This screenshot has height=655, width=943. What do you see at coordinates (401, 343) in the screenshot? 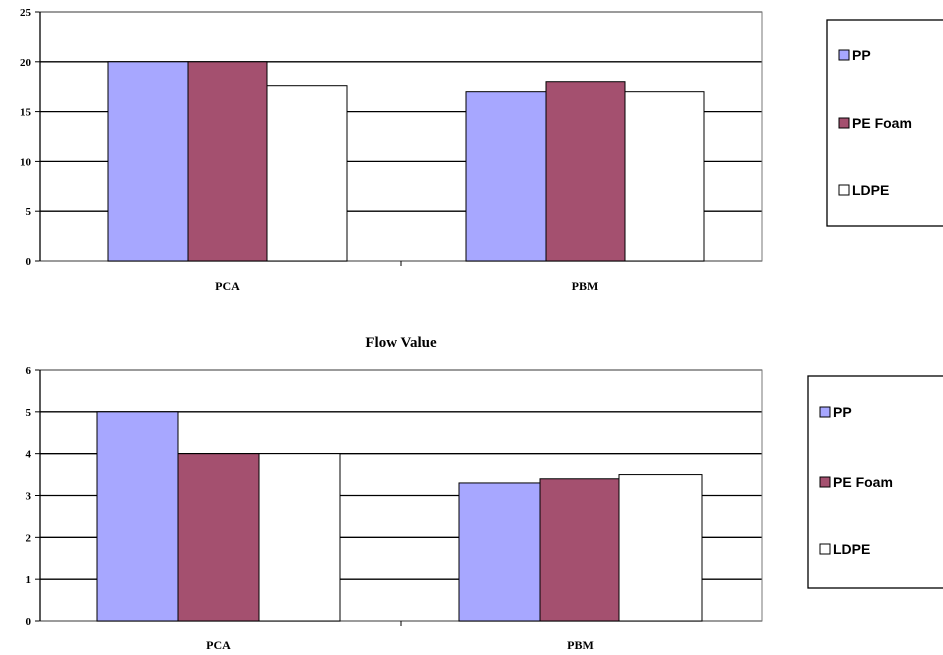
I see `chart-title: Flow Value` at bounding box center [401, 343].